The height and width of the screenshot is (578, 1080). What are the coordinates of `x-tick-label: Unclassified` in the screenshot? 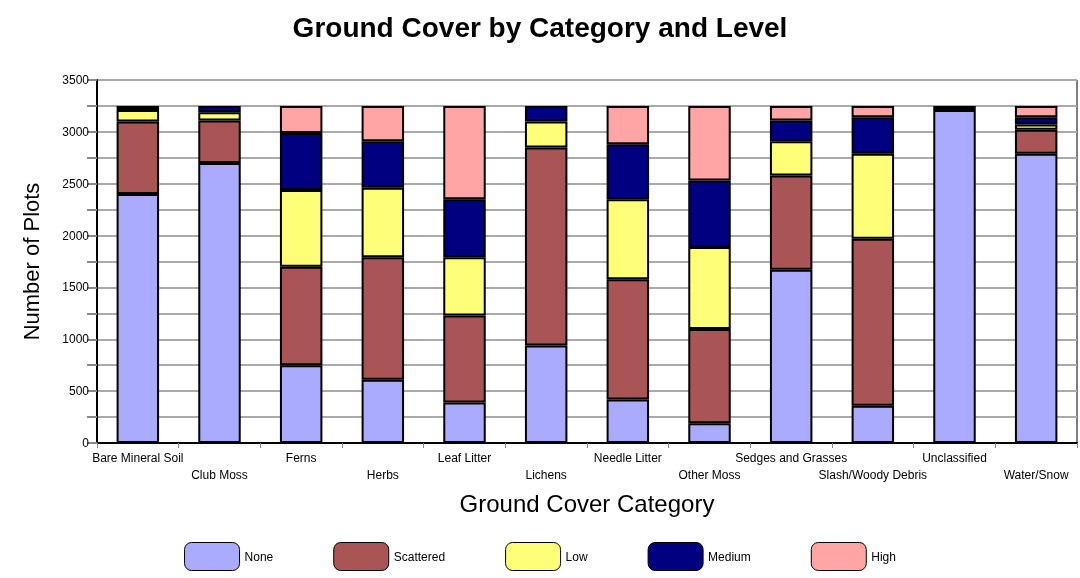 It's located at (954, 457).